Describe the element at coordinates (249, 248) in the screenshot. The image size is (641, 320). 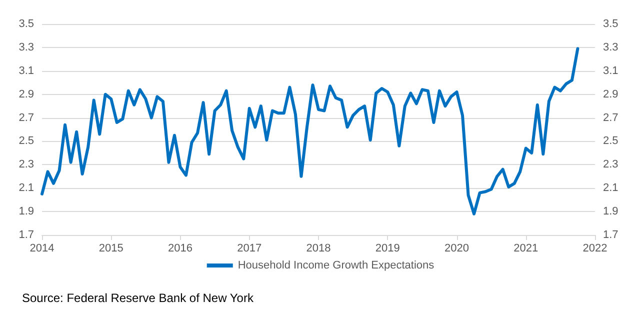
I see `x-tick-label: 2017` at that location.